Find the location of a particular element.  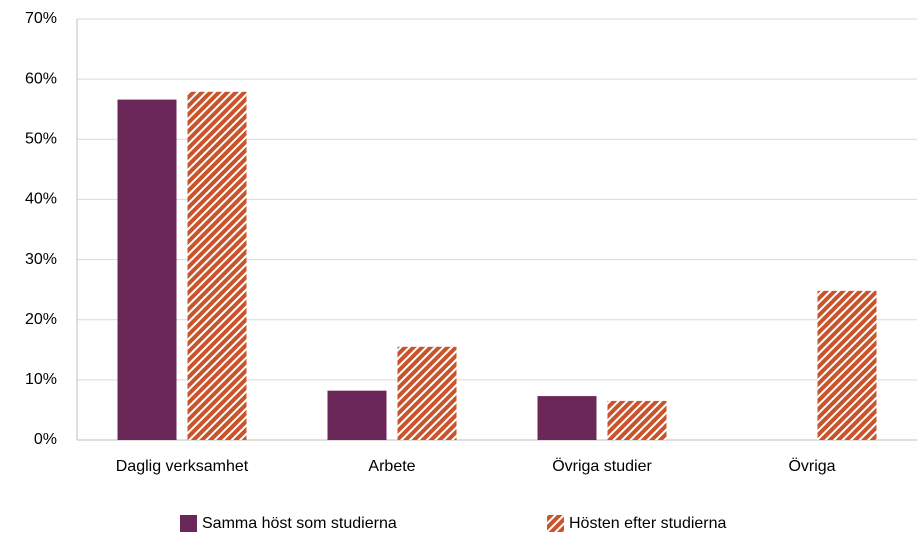

y-tick-label: 60% is located at coordinates (41, 78).